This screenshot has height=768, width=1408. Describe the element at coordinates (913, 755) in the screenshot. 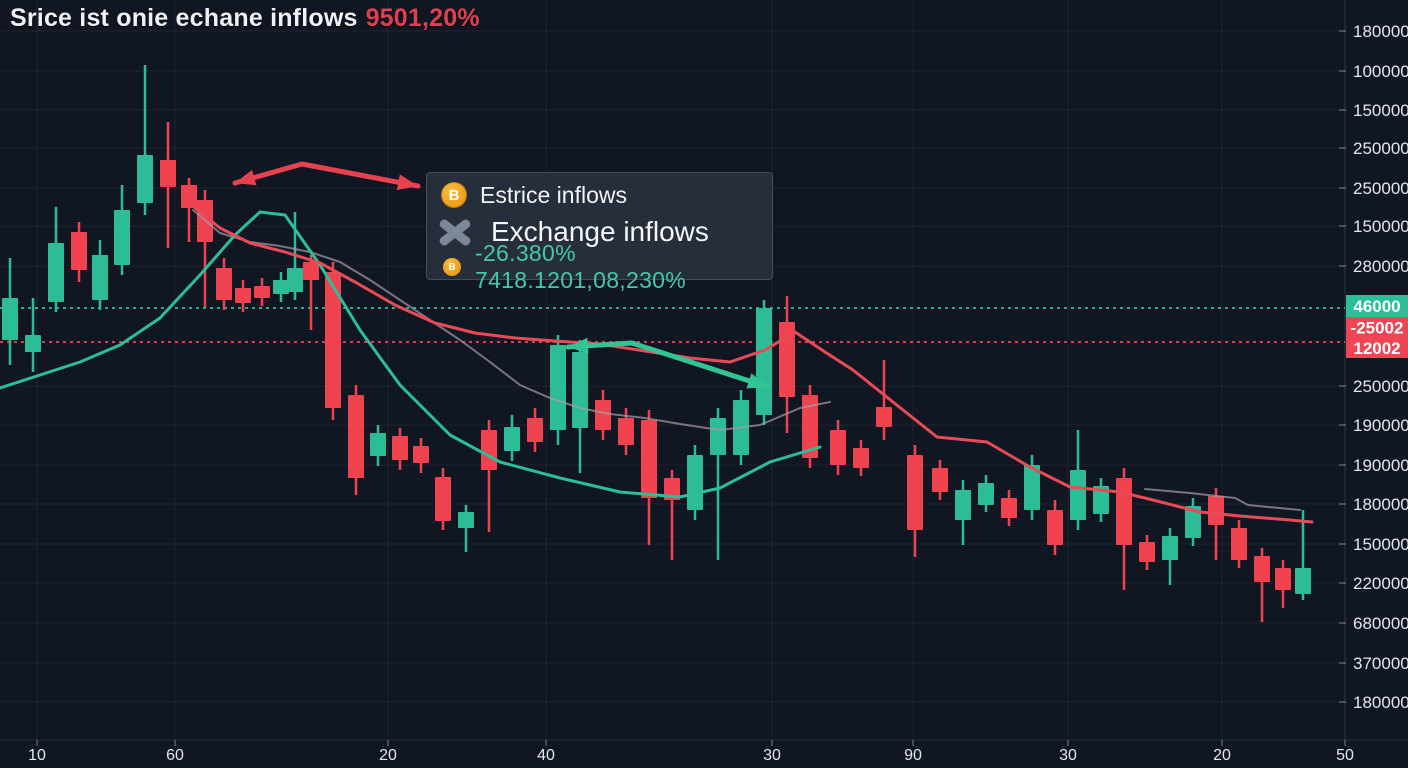

I see `x-axis-label: 90` at that location.